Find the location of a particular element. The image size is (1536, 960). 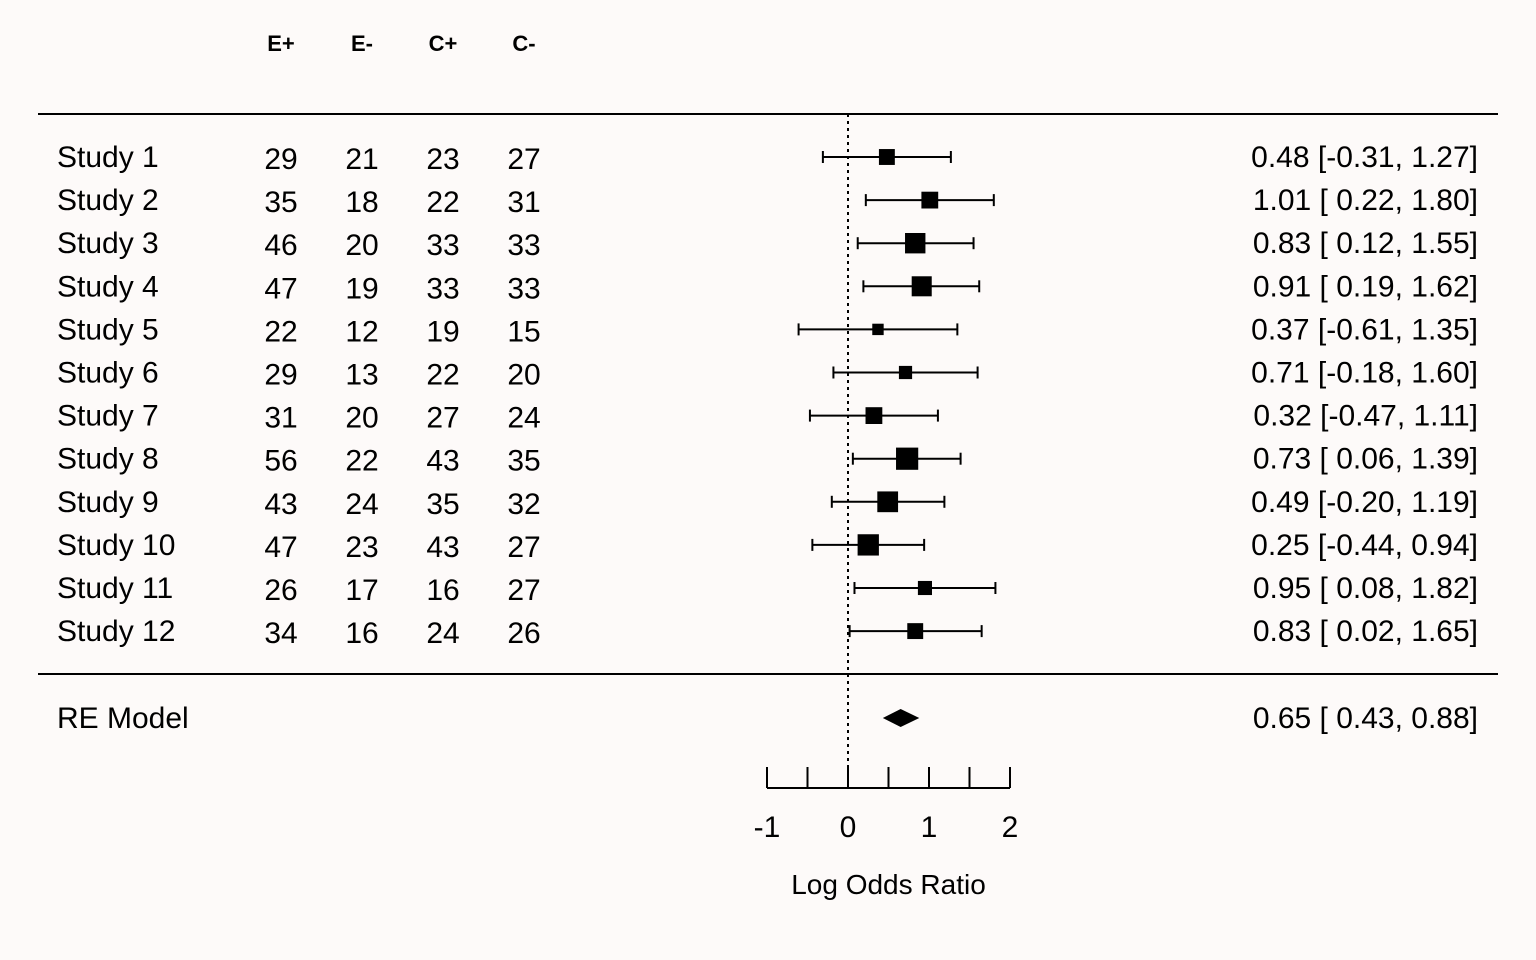

summary-estimate-label: 0.65 [ 0.43, 0.88] is located at coordinates (1365, 718).